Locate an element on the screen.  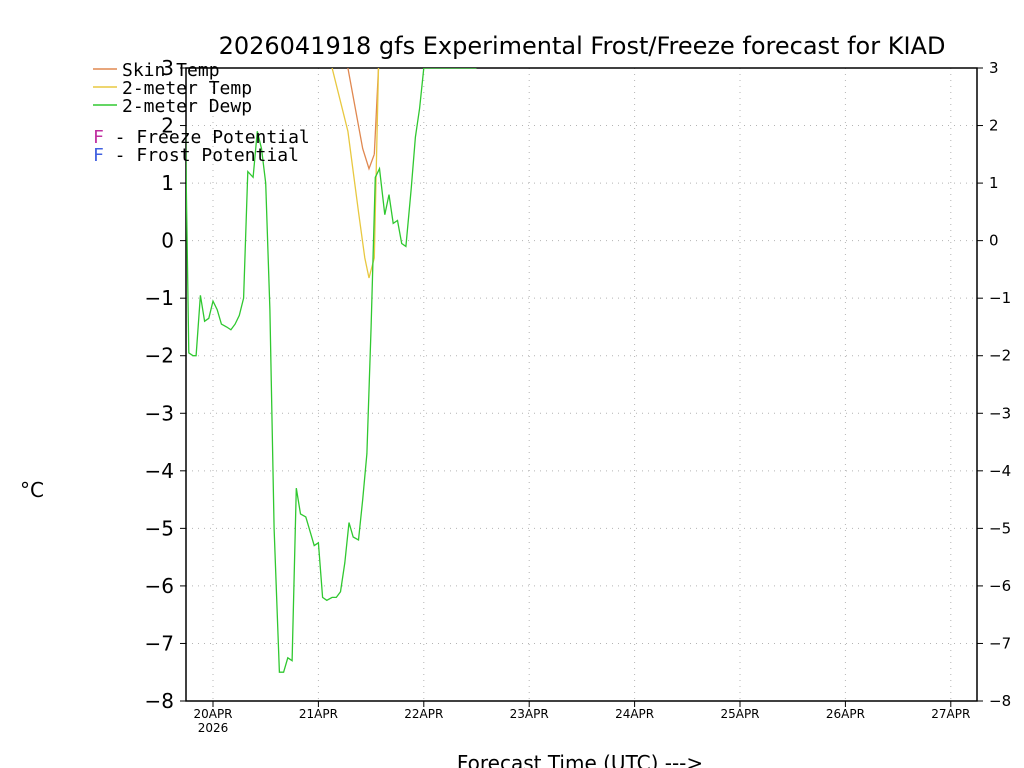
x-tick-label: 20APR is located at coordinates (212, 714).